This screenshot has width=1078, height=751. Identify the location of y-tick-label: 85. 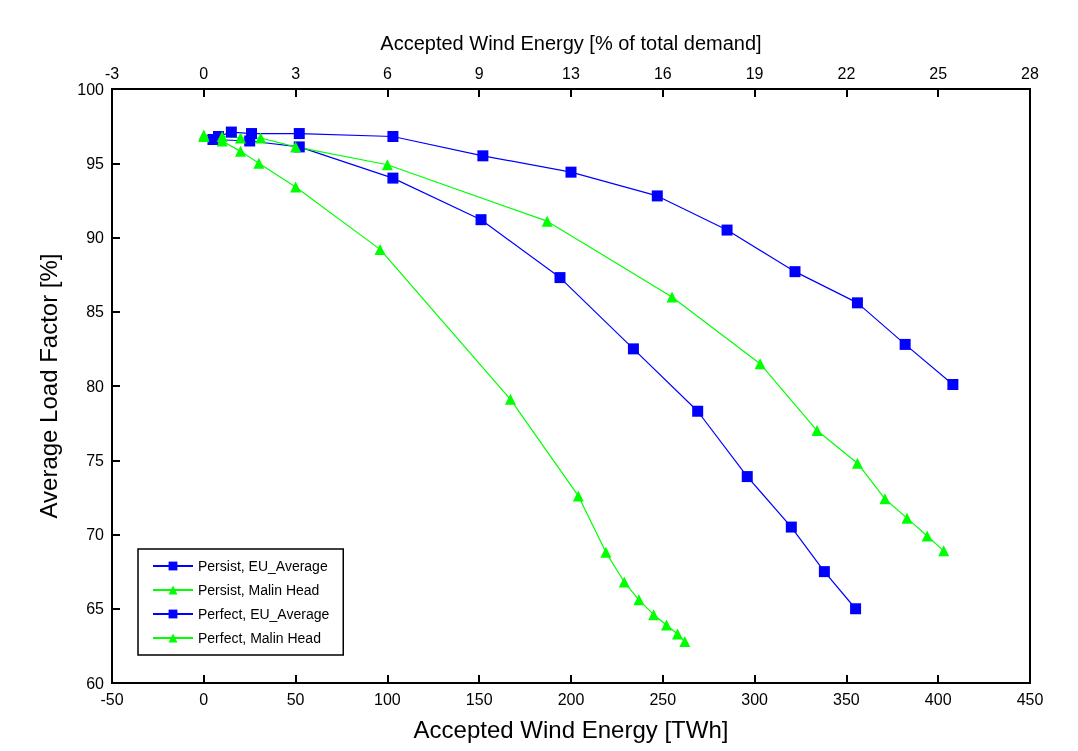
(95, 312).